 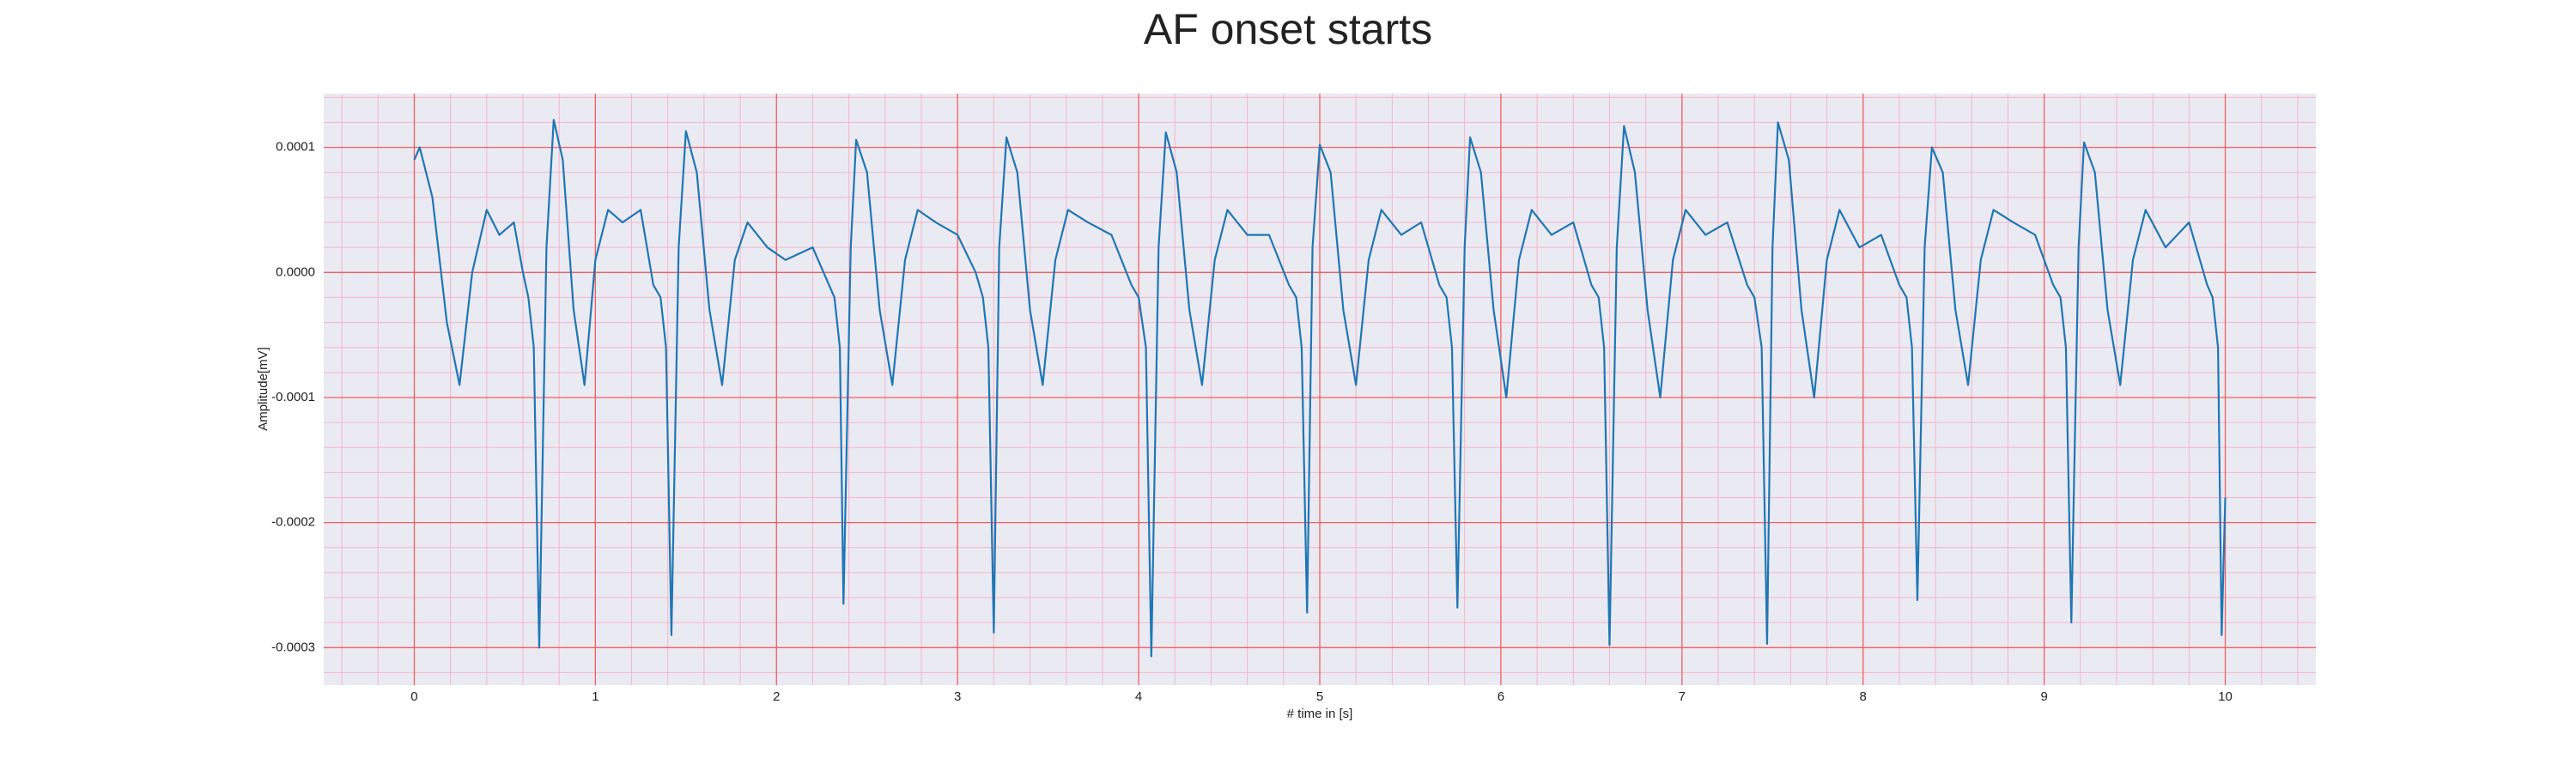 What do you see at coordinates (293, 647) in the screenshot?
I see `y-tick-label: -0.0003` at bounding box center [293, 647].